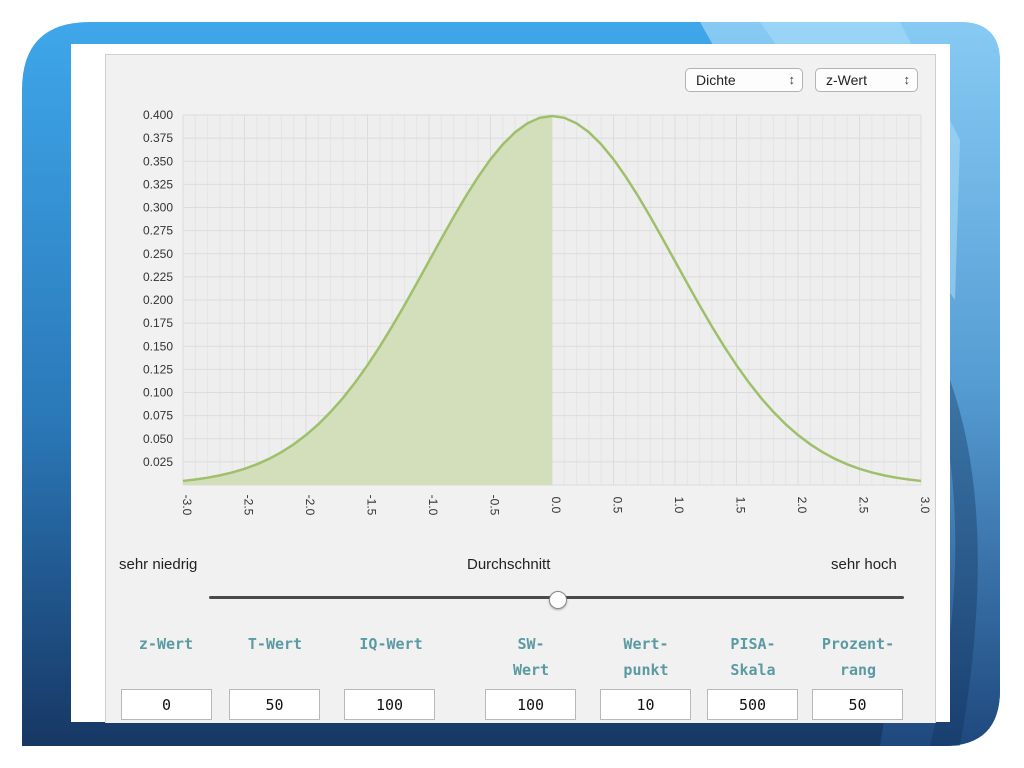  I want to click on x-tick-label: 0.0, so click(556, 505).